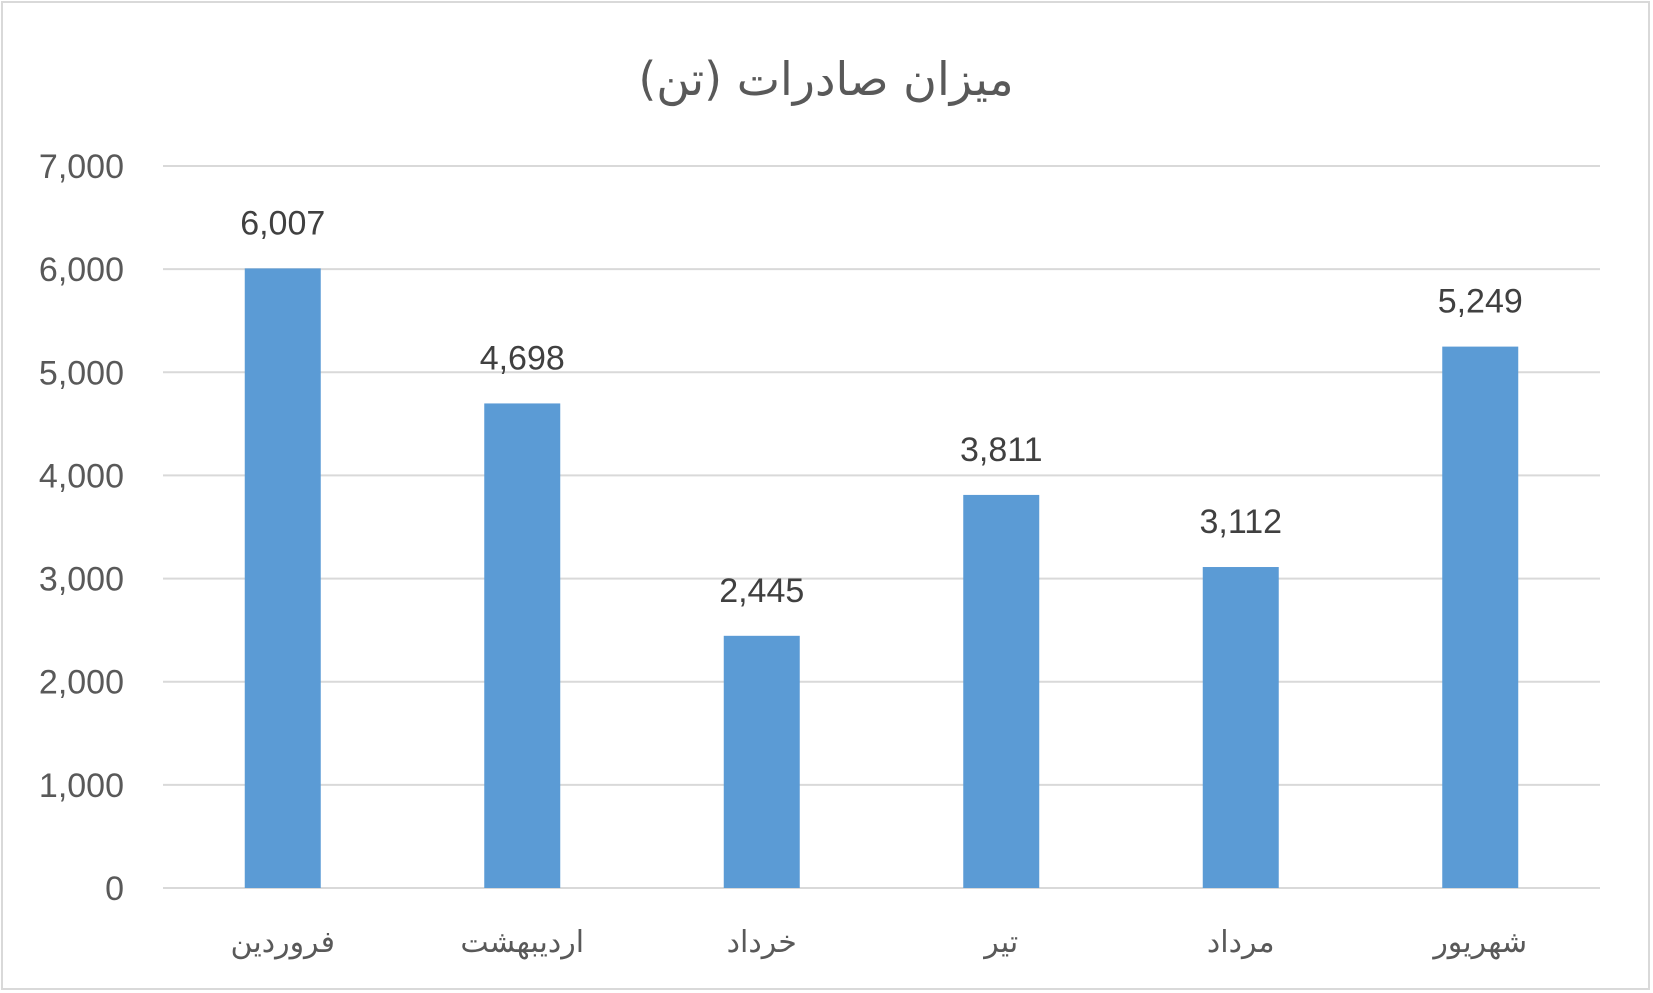 This screenshot has height=993, width=1653. What do you see at coordinates (825, 79) in the screenshot?
I see `chart-title: میزان صادرات (تن)` at bounding box center [825, 79].